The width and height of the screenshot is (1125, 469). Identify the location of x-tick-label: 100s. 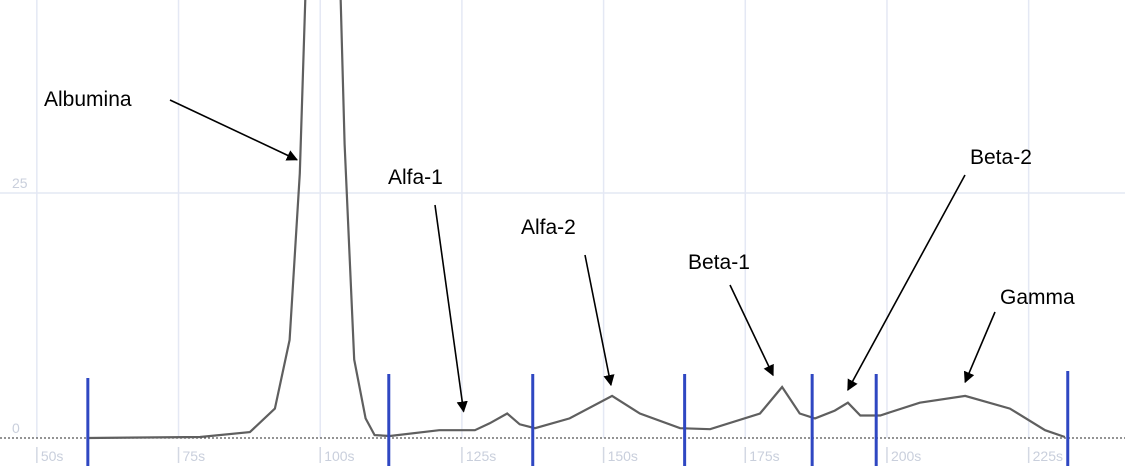
(339, 456).